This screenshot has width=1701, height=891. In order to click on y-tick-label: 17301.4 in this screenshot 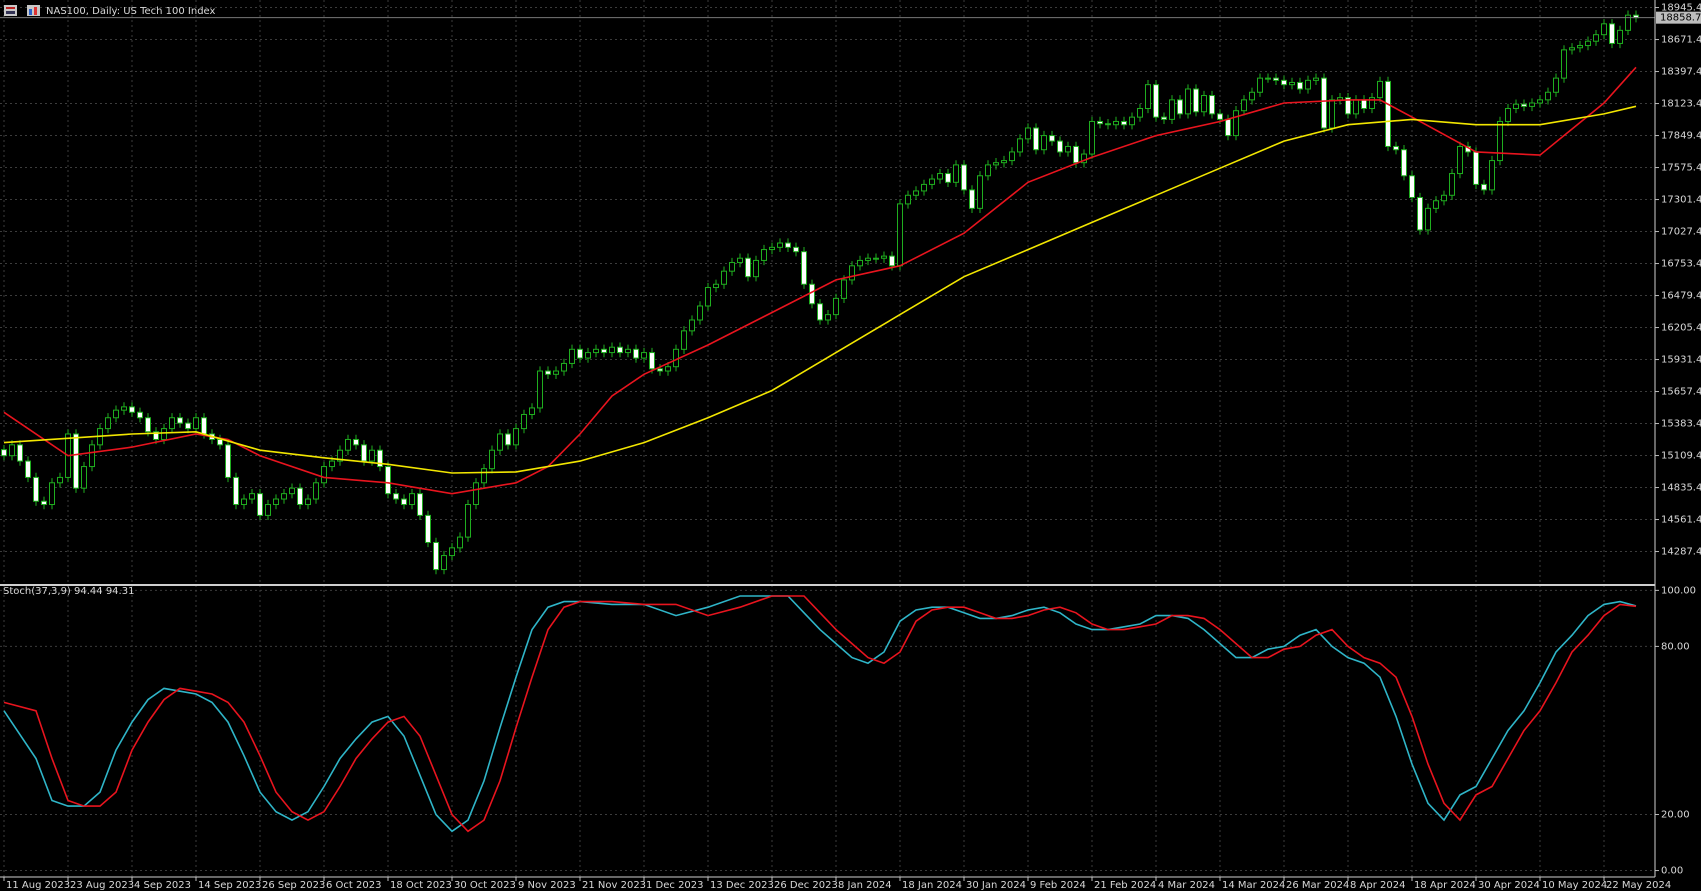, I will do `click(1681, 200)`.